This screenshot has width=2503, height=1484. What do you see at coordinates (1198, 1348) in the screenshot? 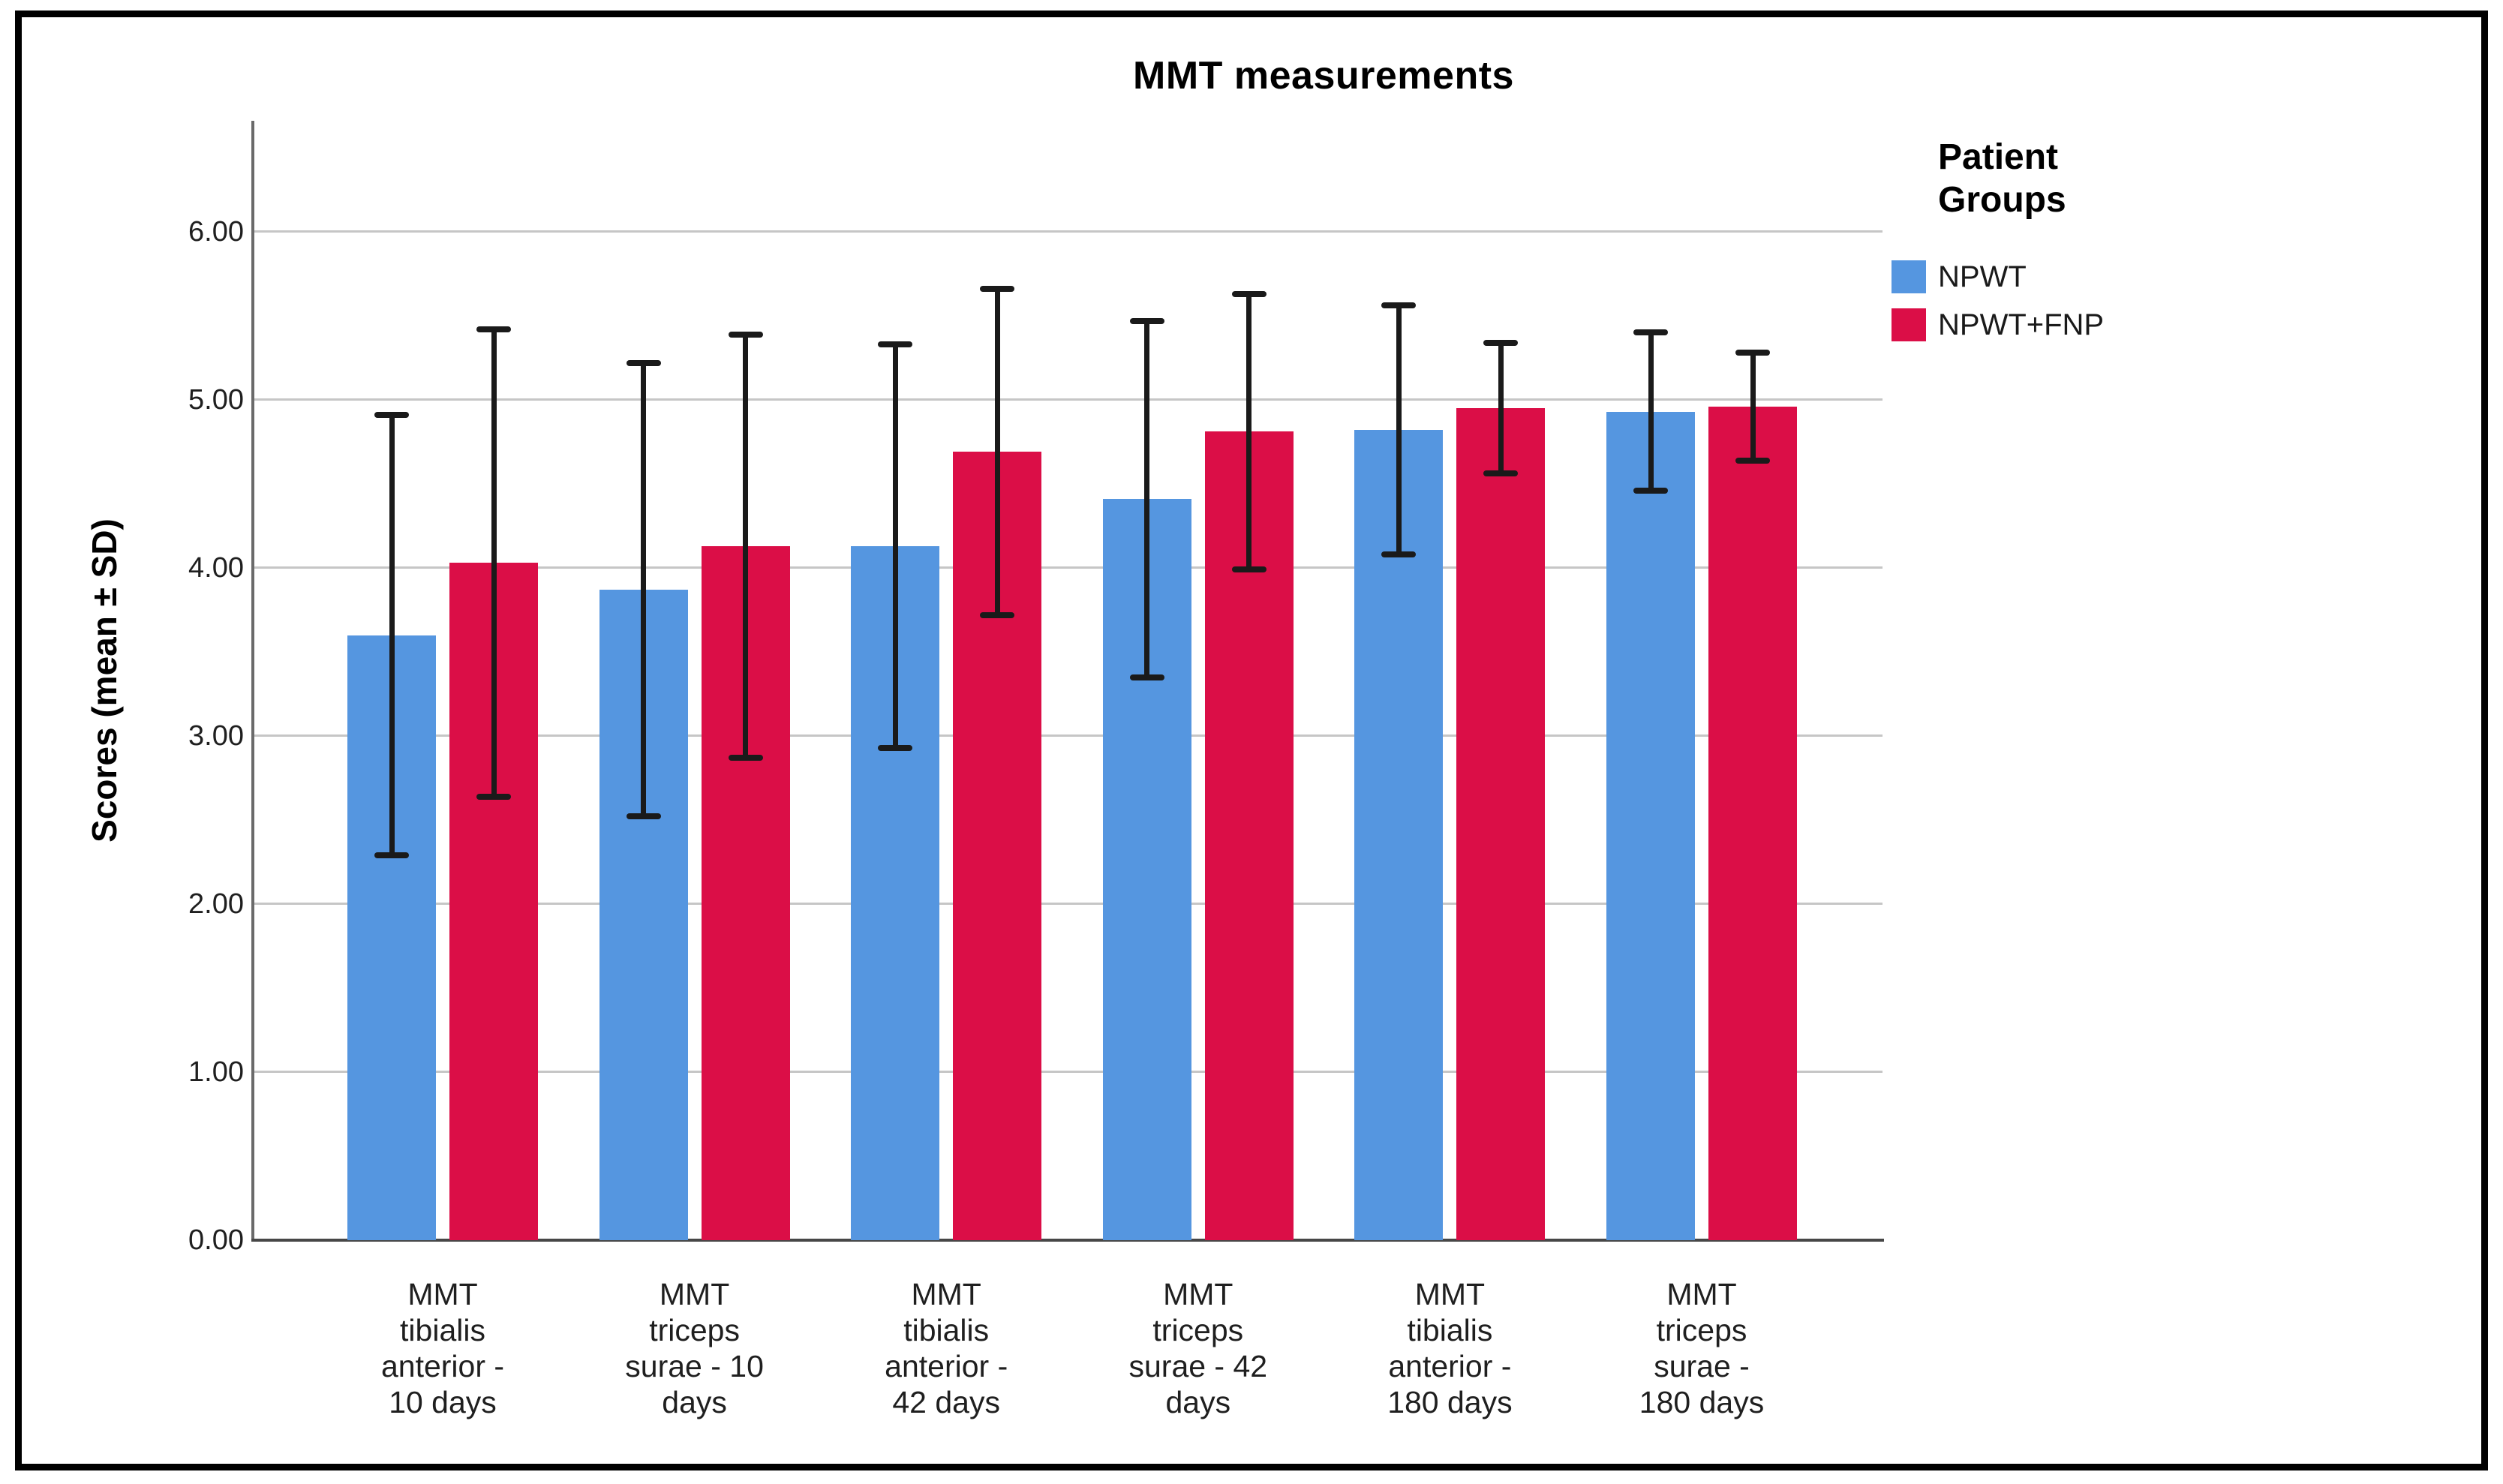
I see `x-category-label-4: MMT triceps surae - 42 days` at bounding box center [1198, 1348].